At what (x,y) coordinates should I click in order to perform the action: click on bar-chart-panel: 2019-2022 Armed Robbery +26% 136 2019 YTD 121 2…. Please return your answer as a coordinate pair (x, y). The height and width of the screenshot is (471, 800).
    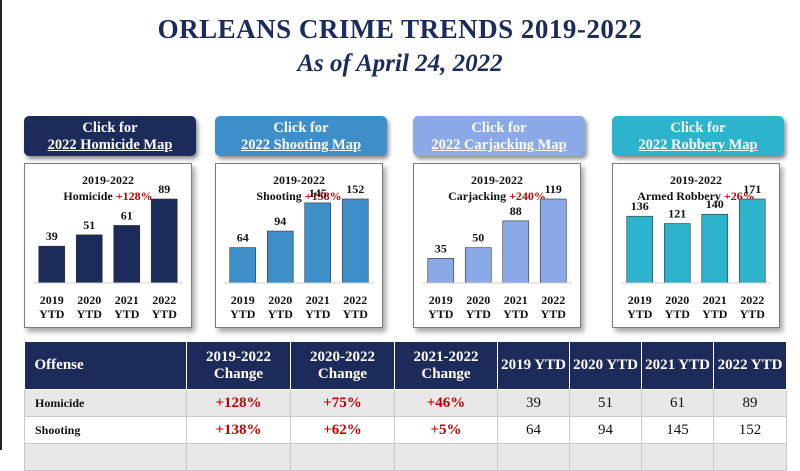
    Looking at the image, I should click on (696, 245).